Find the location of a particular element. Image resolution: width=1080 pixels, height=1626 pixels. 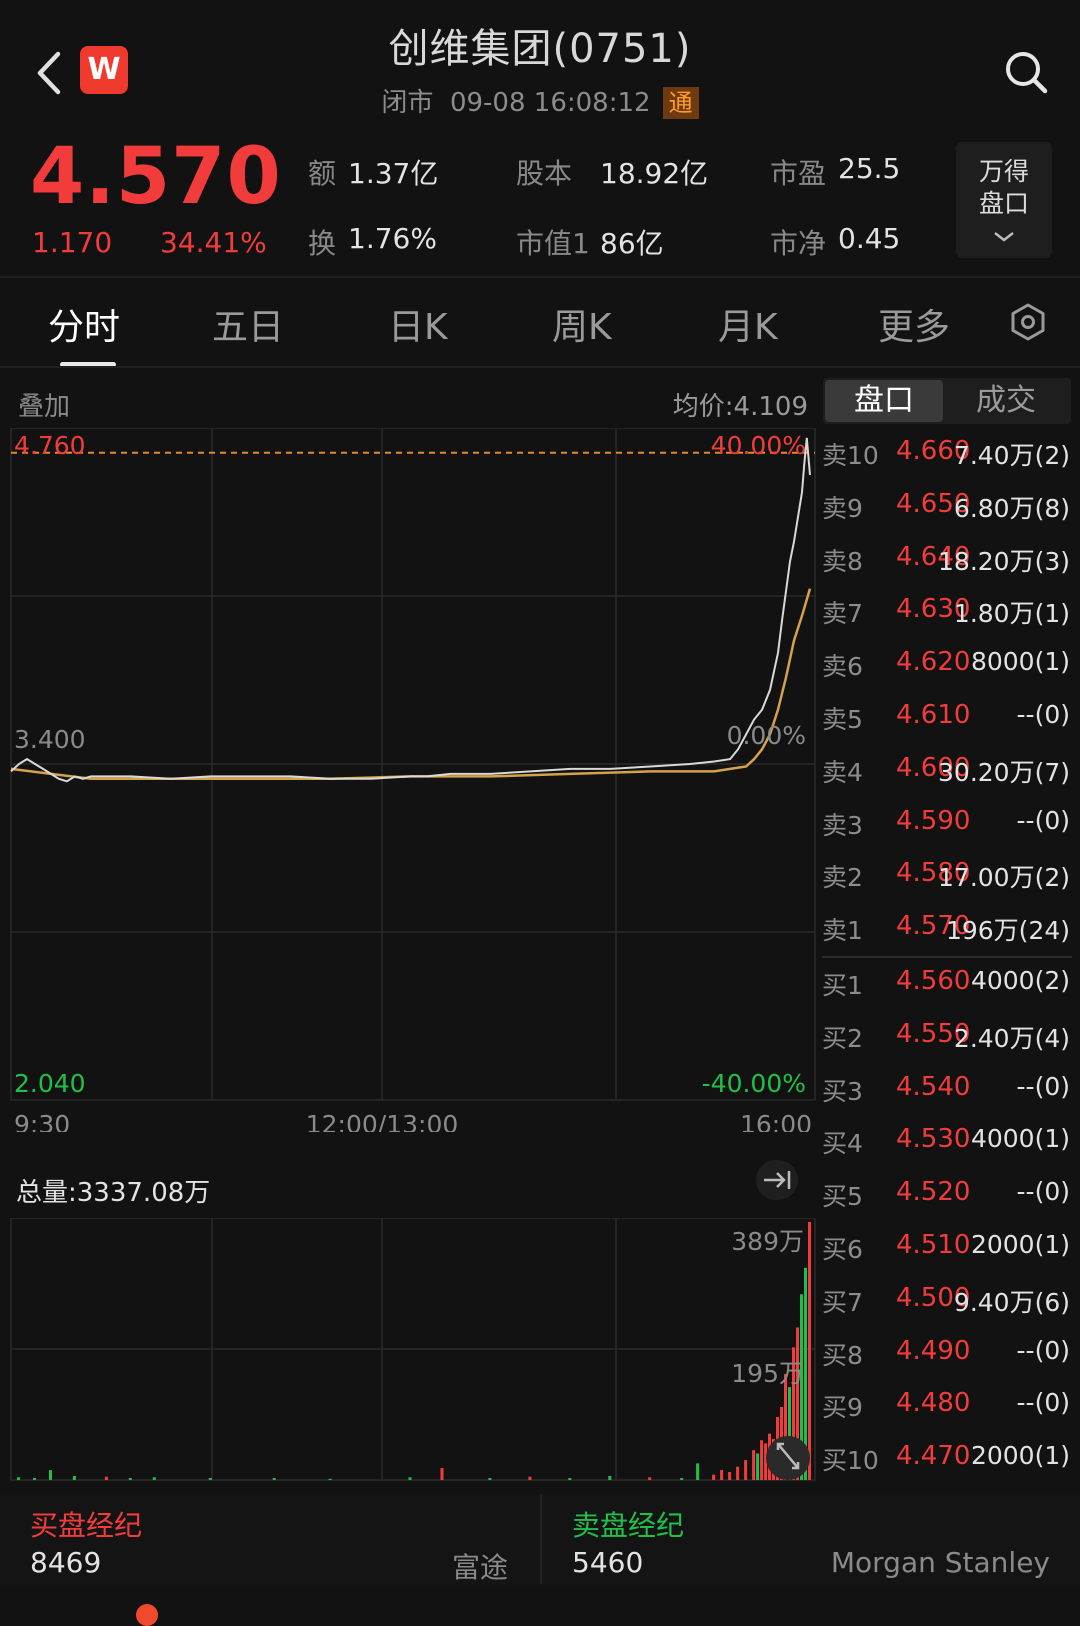

orderbook-price: 4.510 is located at coordinates (933, 1245).